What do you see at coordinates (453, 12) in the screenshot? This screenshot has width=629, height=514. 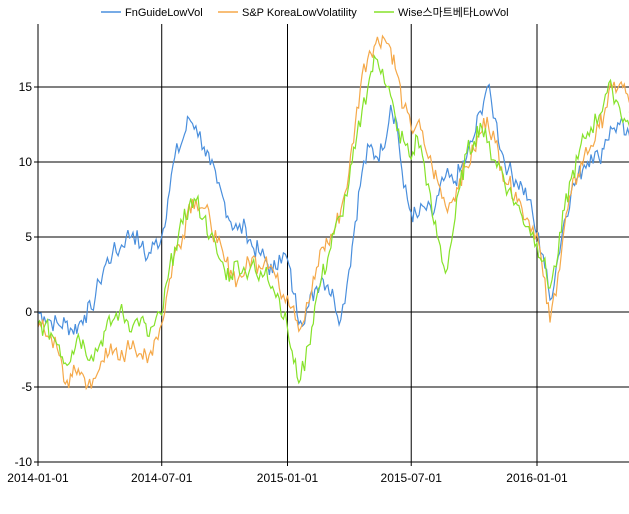 I see `legend-label: Wise스마트베타LowVol` at bounding box center [453, 12].